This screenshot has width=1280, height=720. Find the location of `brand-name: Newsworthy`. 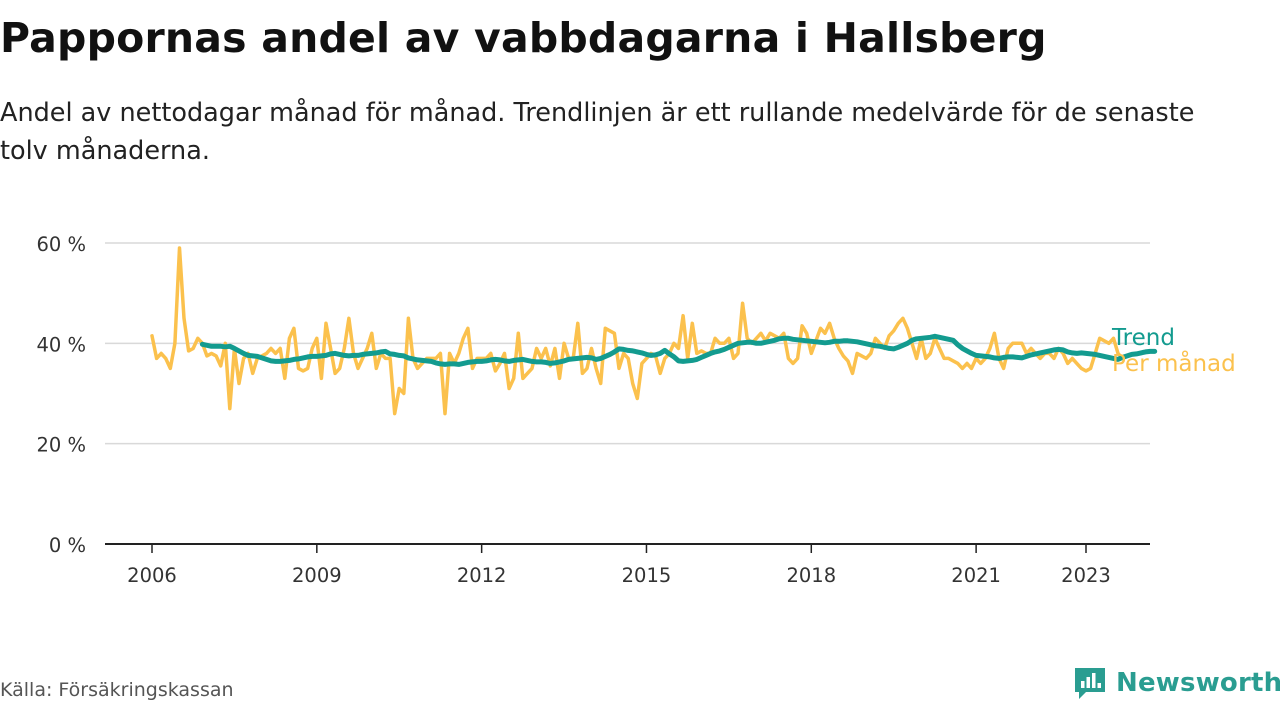

brand-name: Newsworthy is located at coordinates (1198, 683).